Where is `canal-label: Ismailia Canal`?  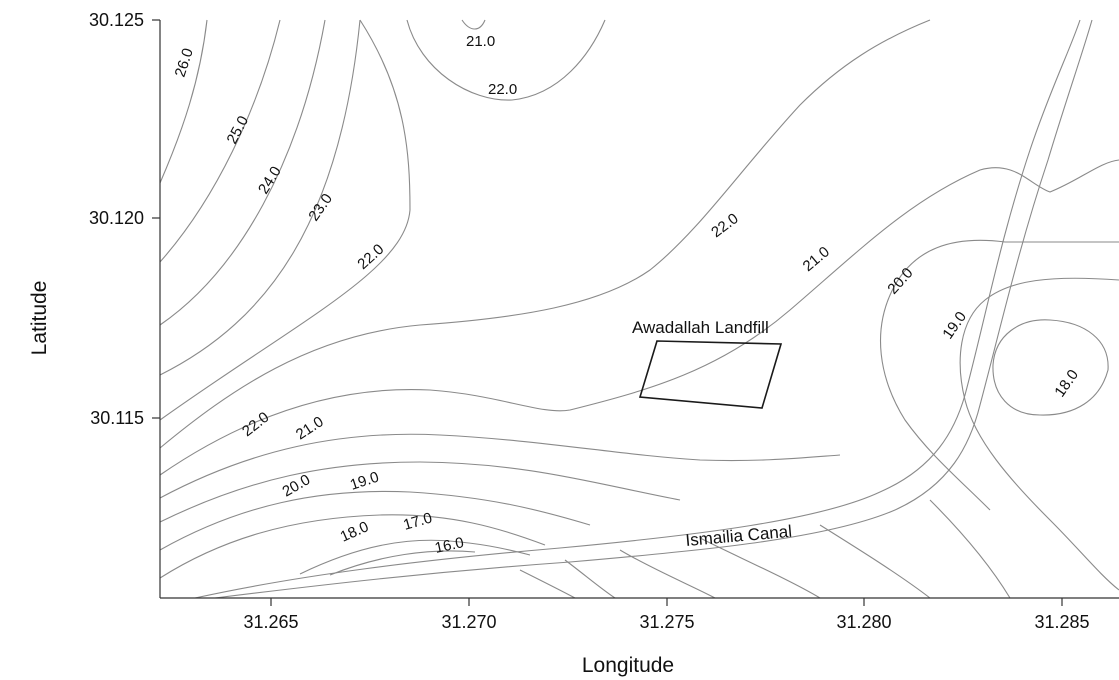
canal-label: Ismailia Canal is located at coordinates (739, 536).